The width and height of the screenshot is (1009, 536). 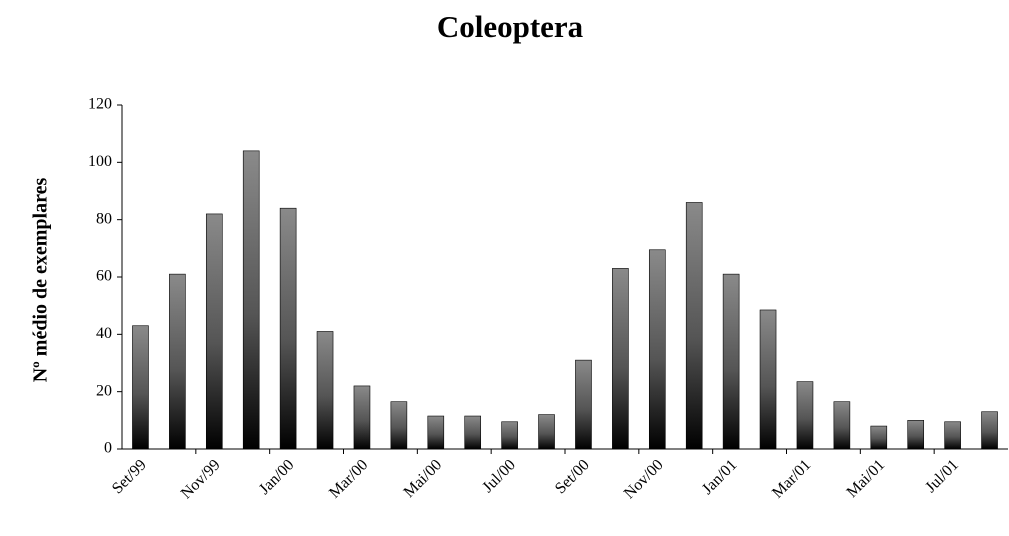 What do you see at coordinates (866, 478) in the screenshot?
I see `x-tick-label: Mai/01` at bounding box center [866, 478].